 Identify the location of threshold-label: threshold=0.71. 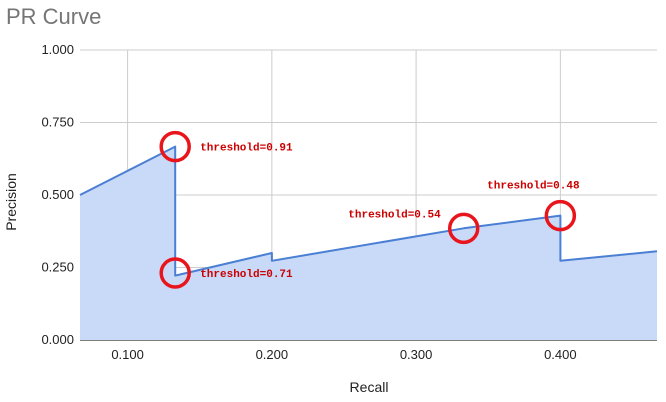
(246, 275).